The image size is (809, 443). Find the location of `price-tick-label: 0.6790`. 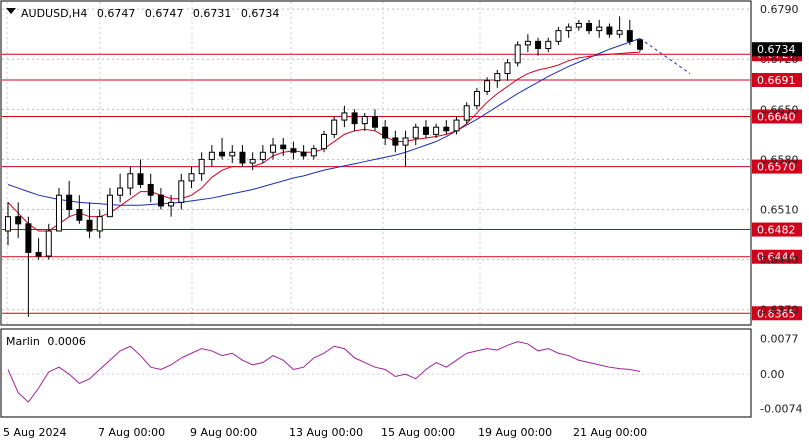

price-tick-label: 0.6790 is located at coordinates (779, 9).